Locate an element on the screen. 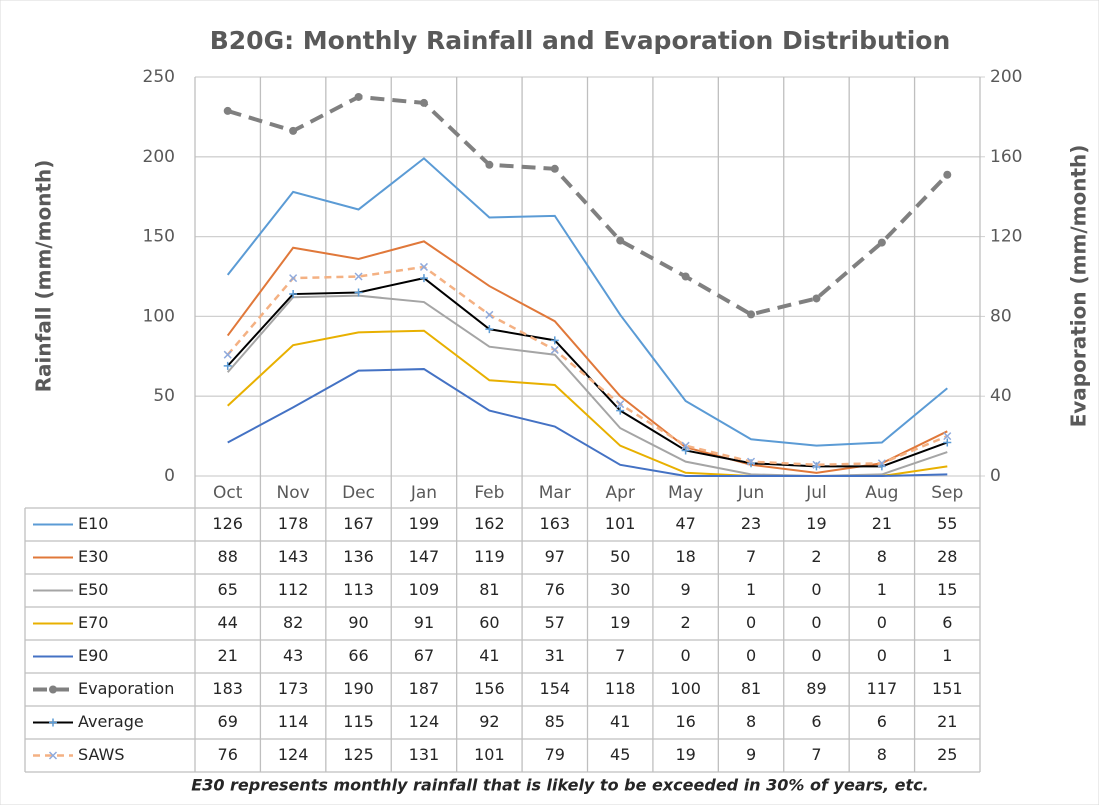  x-tick-label: Oct is located at coordinates (228, 493).